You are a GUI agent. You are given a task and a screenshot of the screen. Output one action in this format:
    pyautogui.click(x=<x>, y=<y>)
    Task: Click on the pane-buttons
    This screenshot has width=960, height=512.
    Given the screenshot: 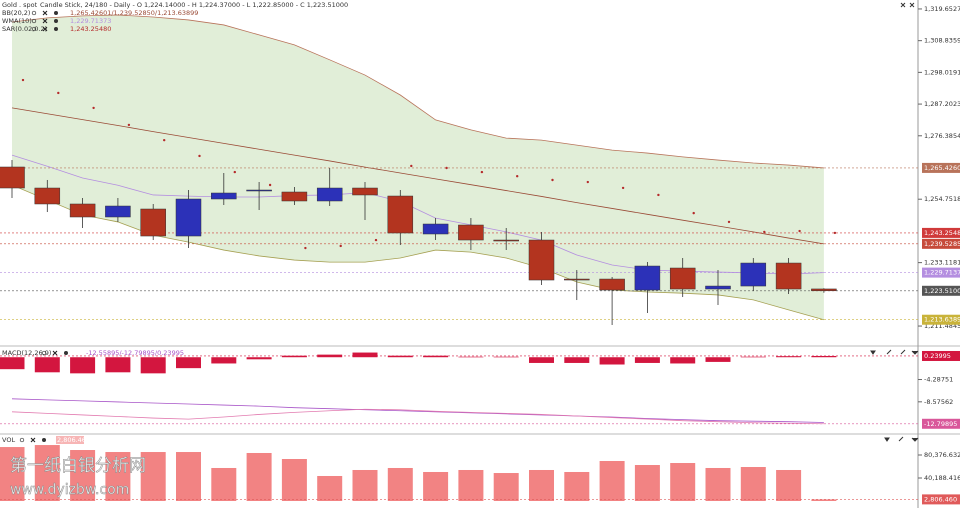 What is the action you would take?
    pyautogui.click(x=894, y=222)
    